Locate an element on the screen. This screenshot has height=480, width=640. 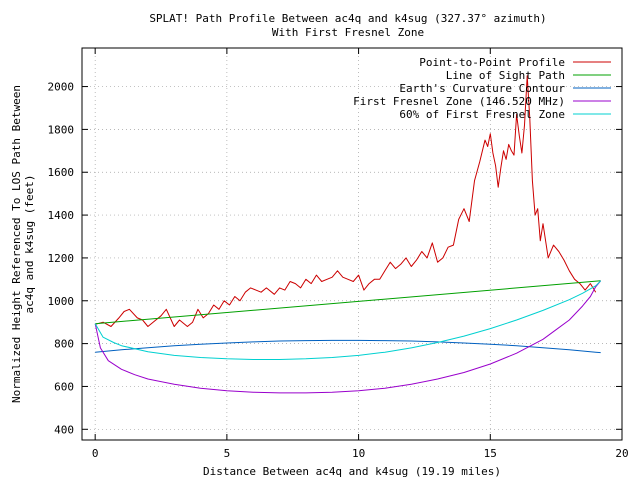
y-tick-label: 600 is located at coordinates (64, 386).